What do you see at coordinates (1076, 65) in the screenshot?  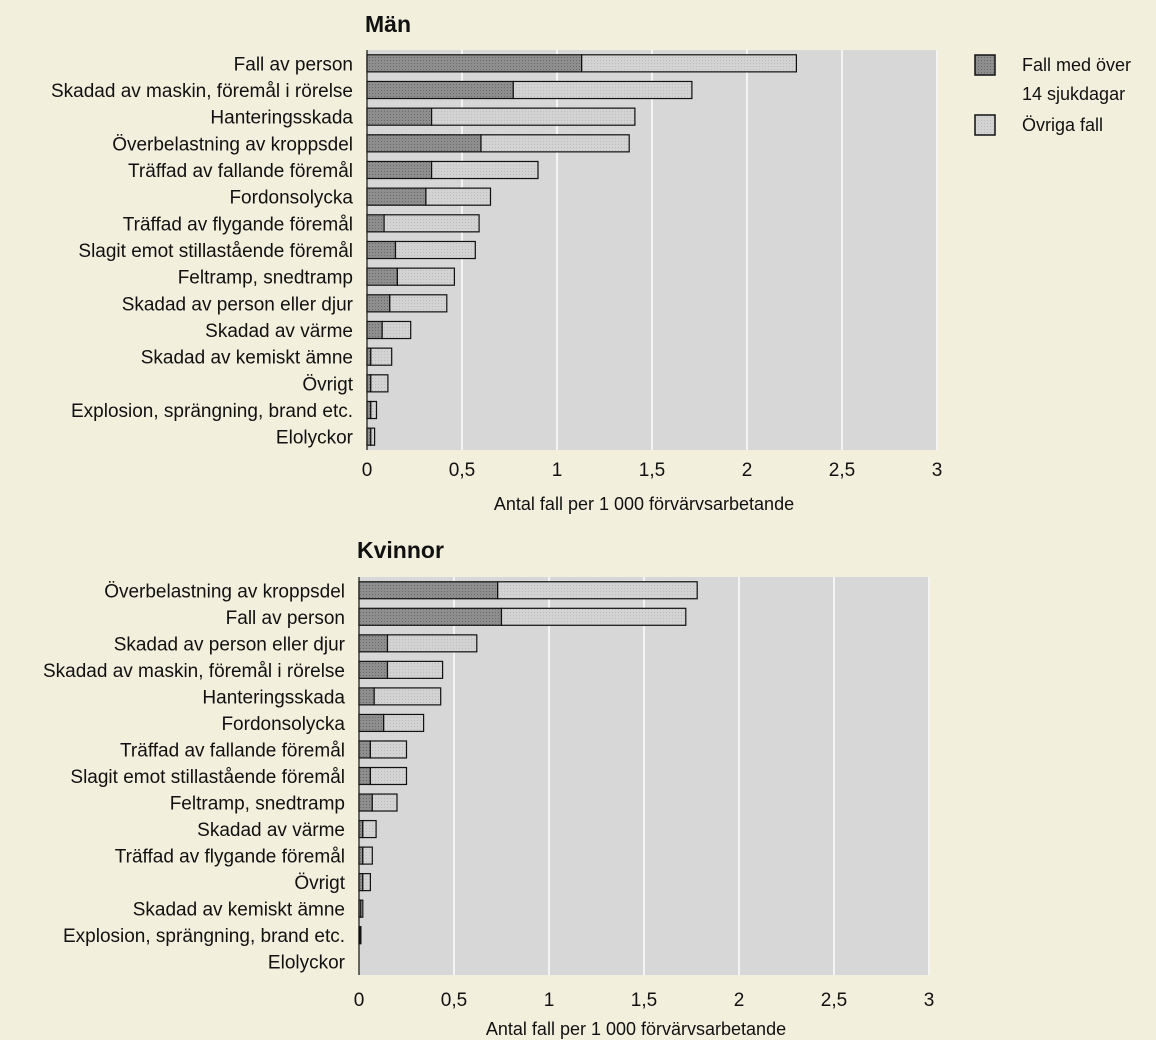 I see `legend-label-severe-line1: Fall med över` at bounding box center [1076, 65].